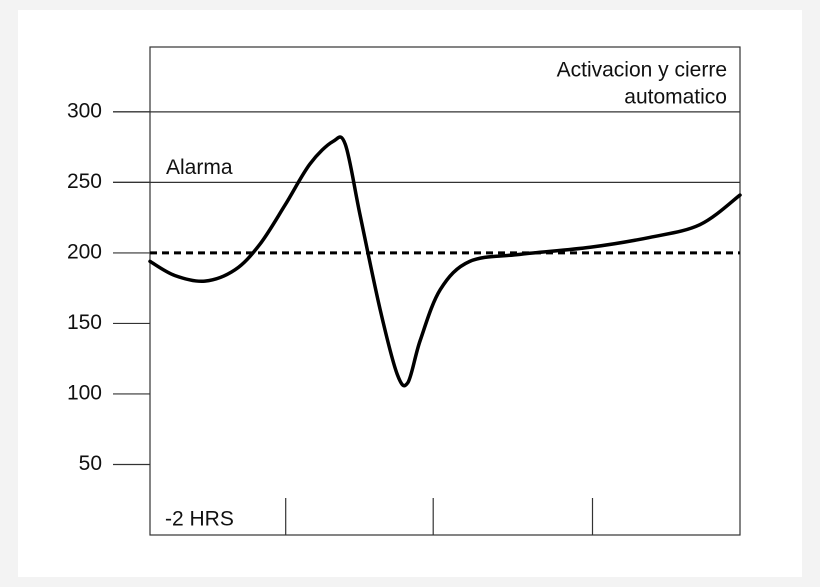 This screenshot has height=587, width=820. I want to click on x-start-label: -2 HRS, so click(199, 519).